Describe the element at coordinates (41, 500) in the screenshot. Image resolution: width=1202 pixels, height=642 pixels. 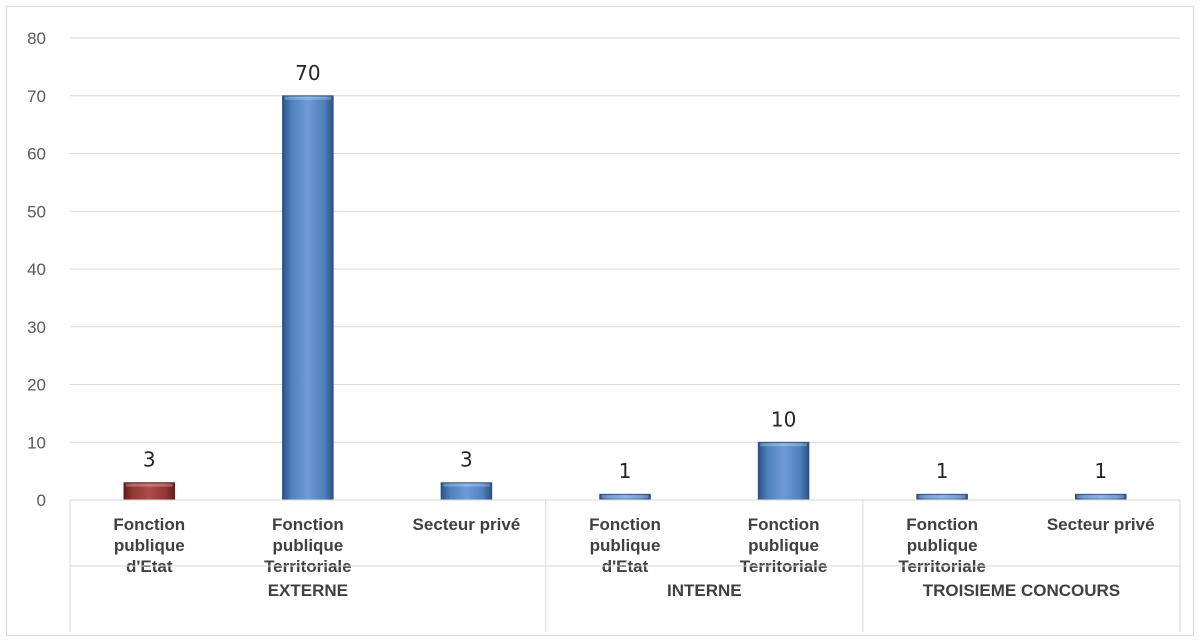
I see `y-tick-label: 0` at that location.